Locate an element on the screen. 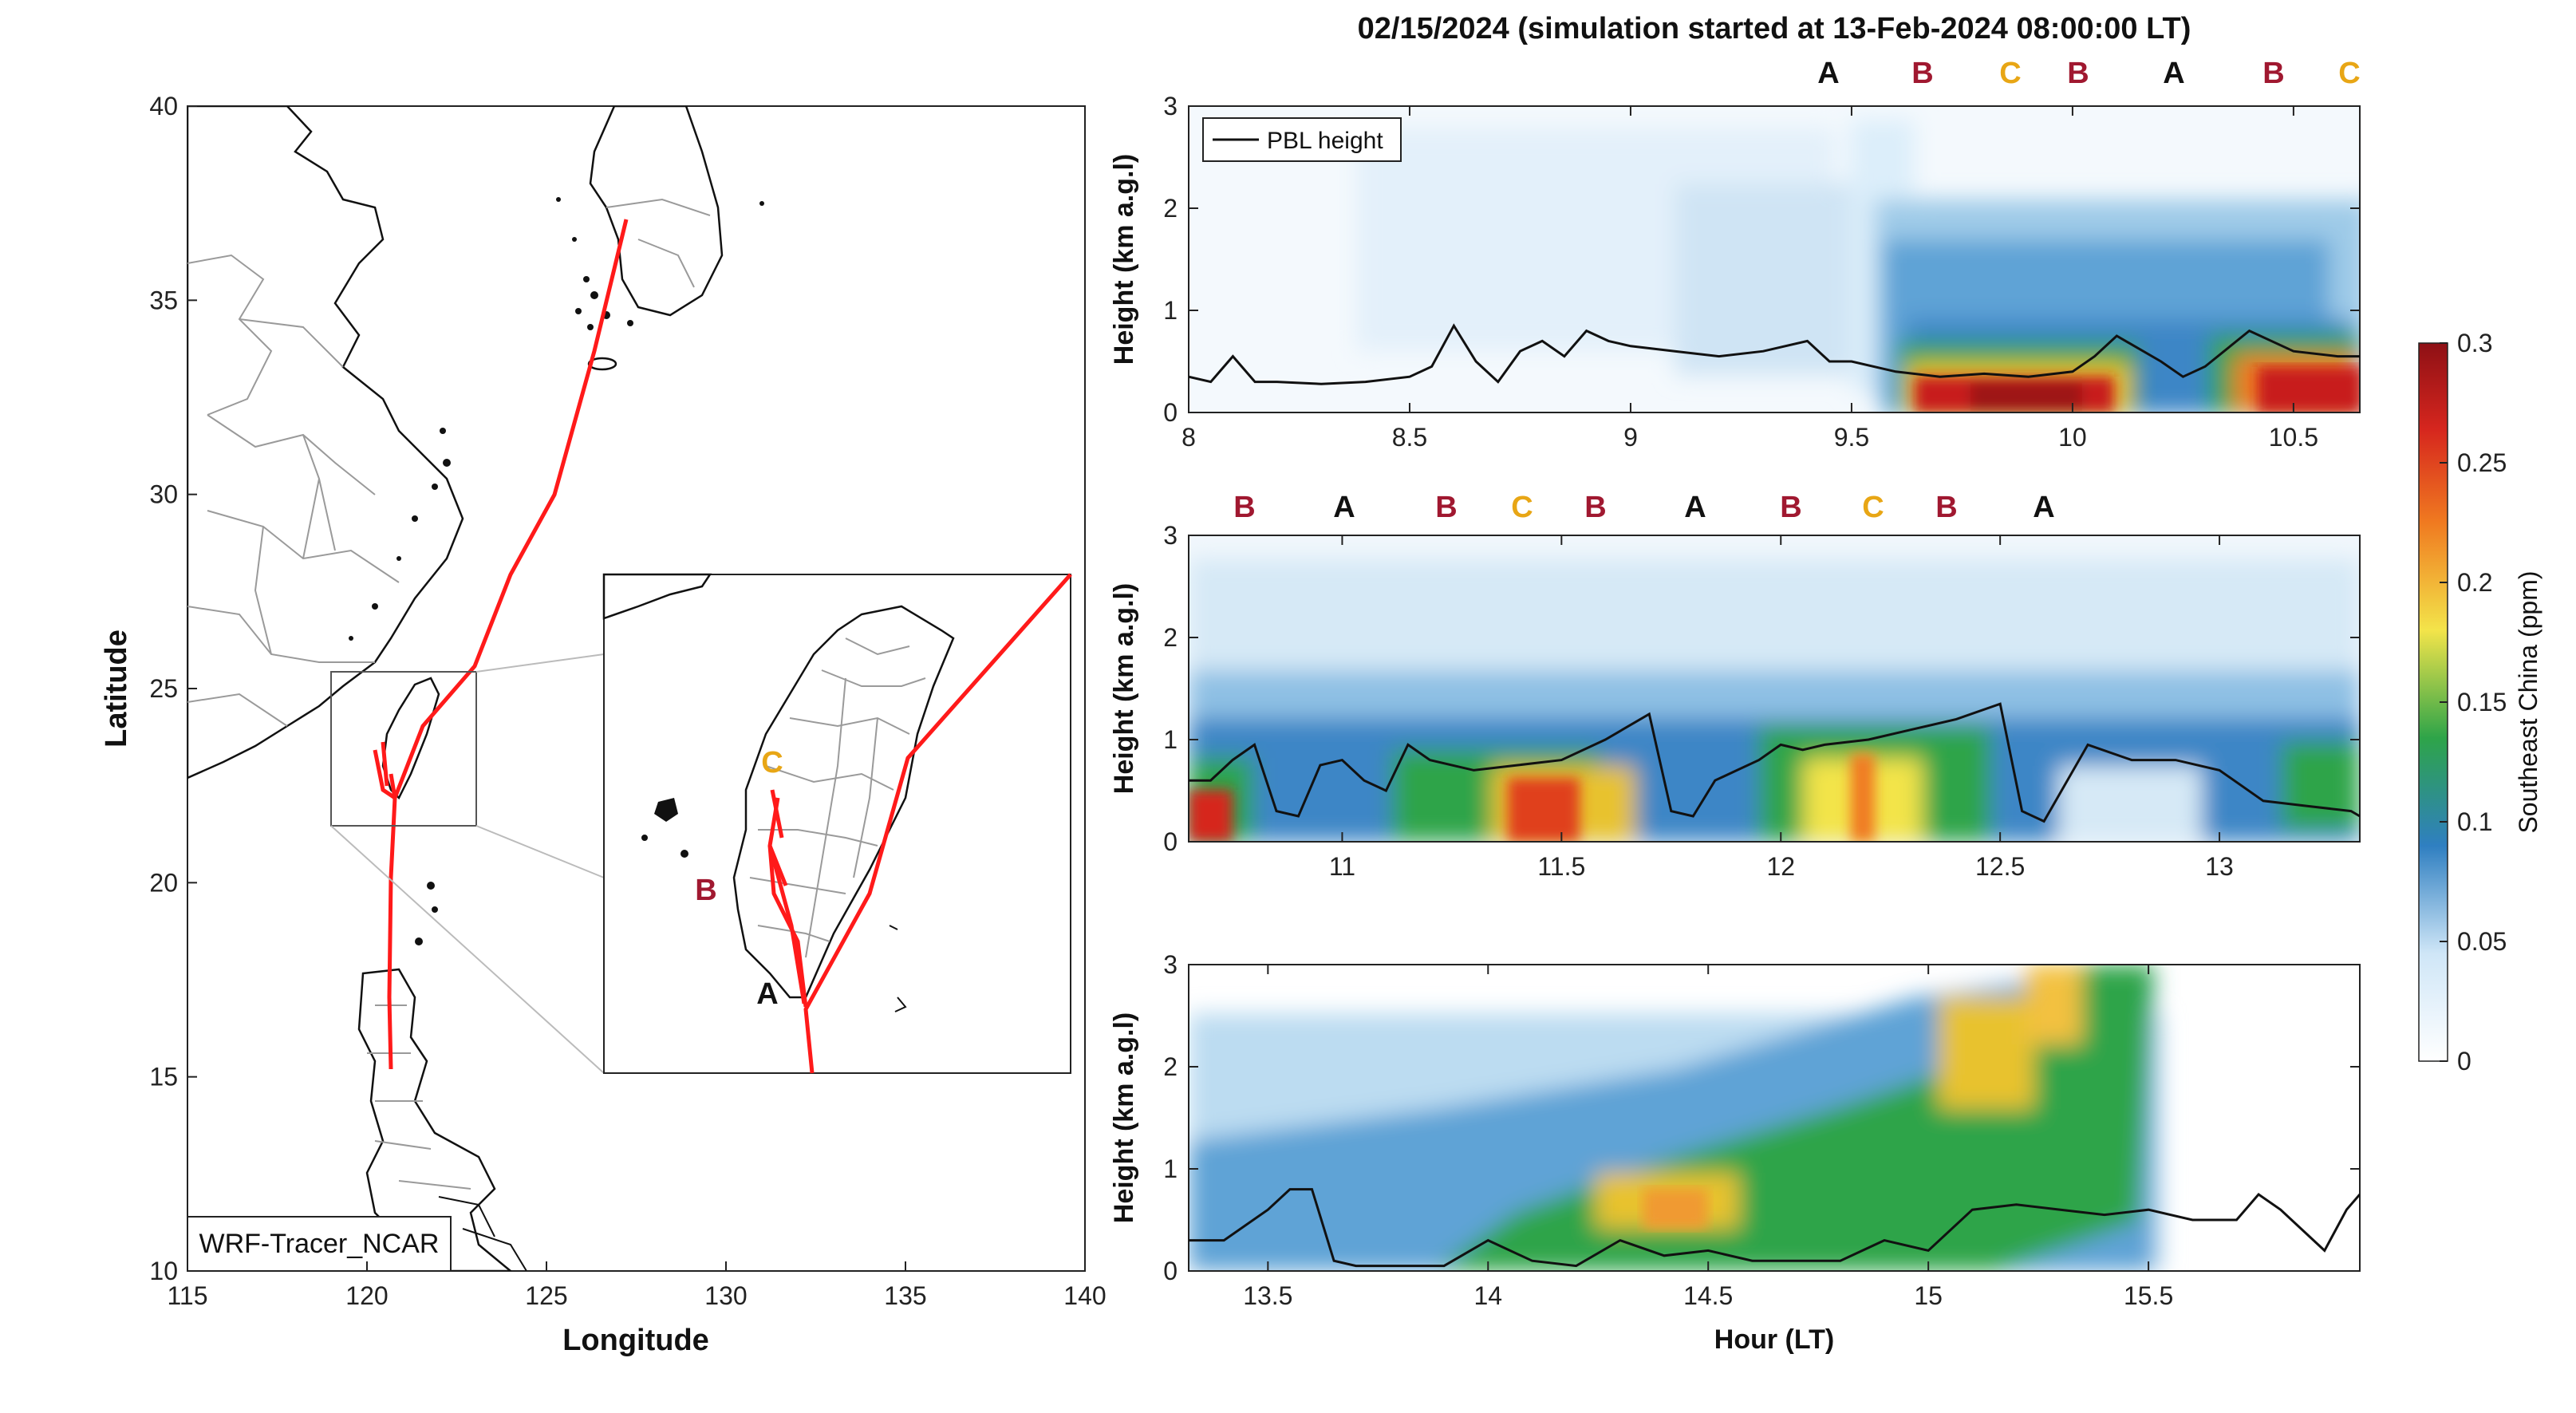 The width and height of the screenshot is (2576, 1413). inset-small-islands is located at coordinates (774, 923).